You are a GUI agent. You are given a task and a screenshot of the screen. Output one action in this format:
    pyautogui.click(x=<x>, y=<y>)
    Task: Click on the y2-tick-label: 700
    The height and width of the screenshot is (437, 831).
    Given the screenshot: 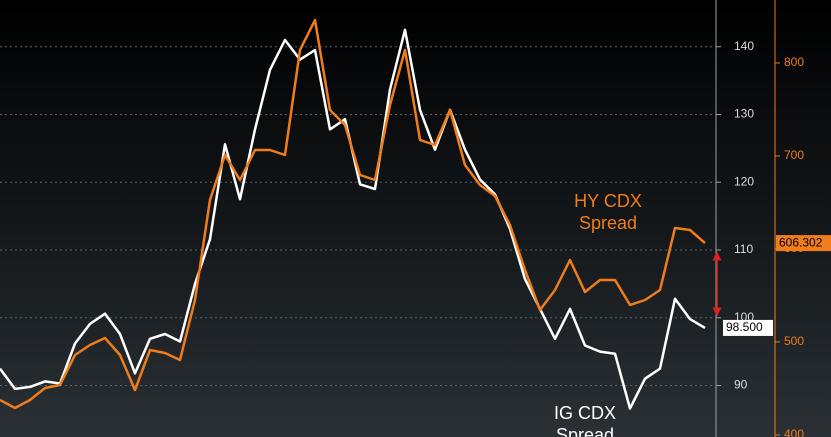 What is the action you would take?
    pyautogui.click(x=794, y=155)
    